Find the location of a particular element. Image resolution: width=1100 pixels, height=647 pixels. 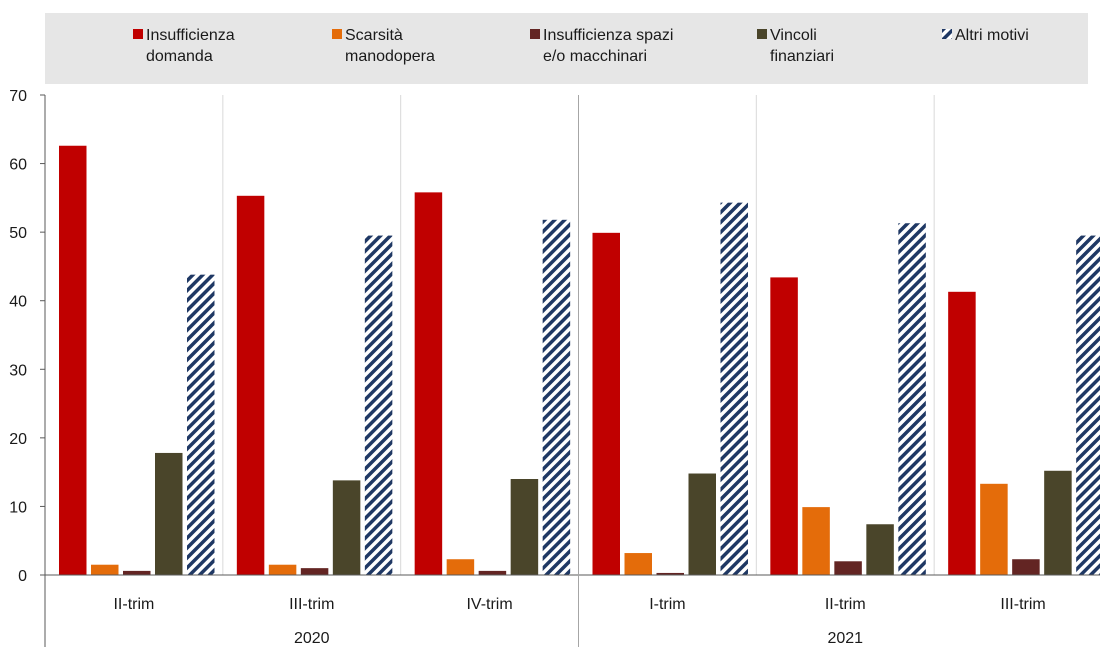

x-group-label: 2020 is located at coordinates (312, 638).